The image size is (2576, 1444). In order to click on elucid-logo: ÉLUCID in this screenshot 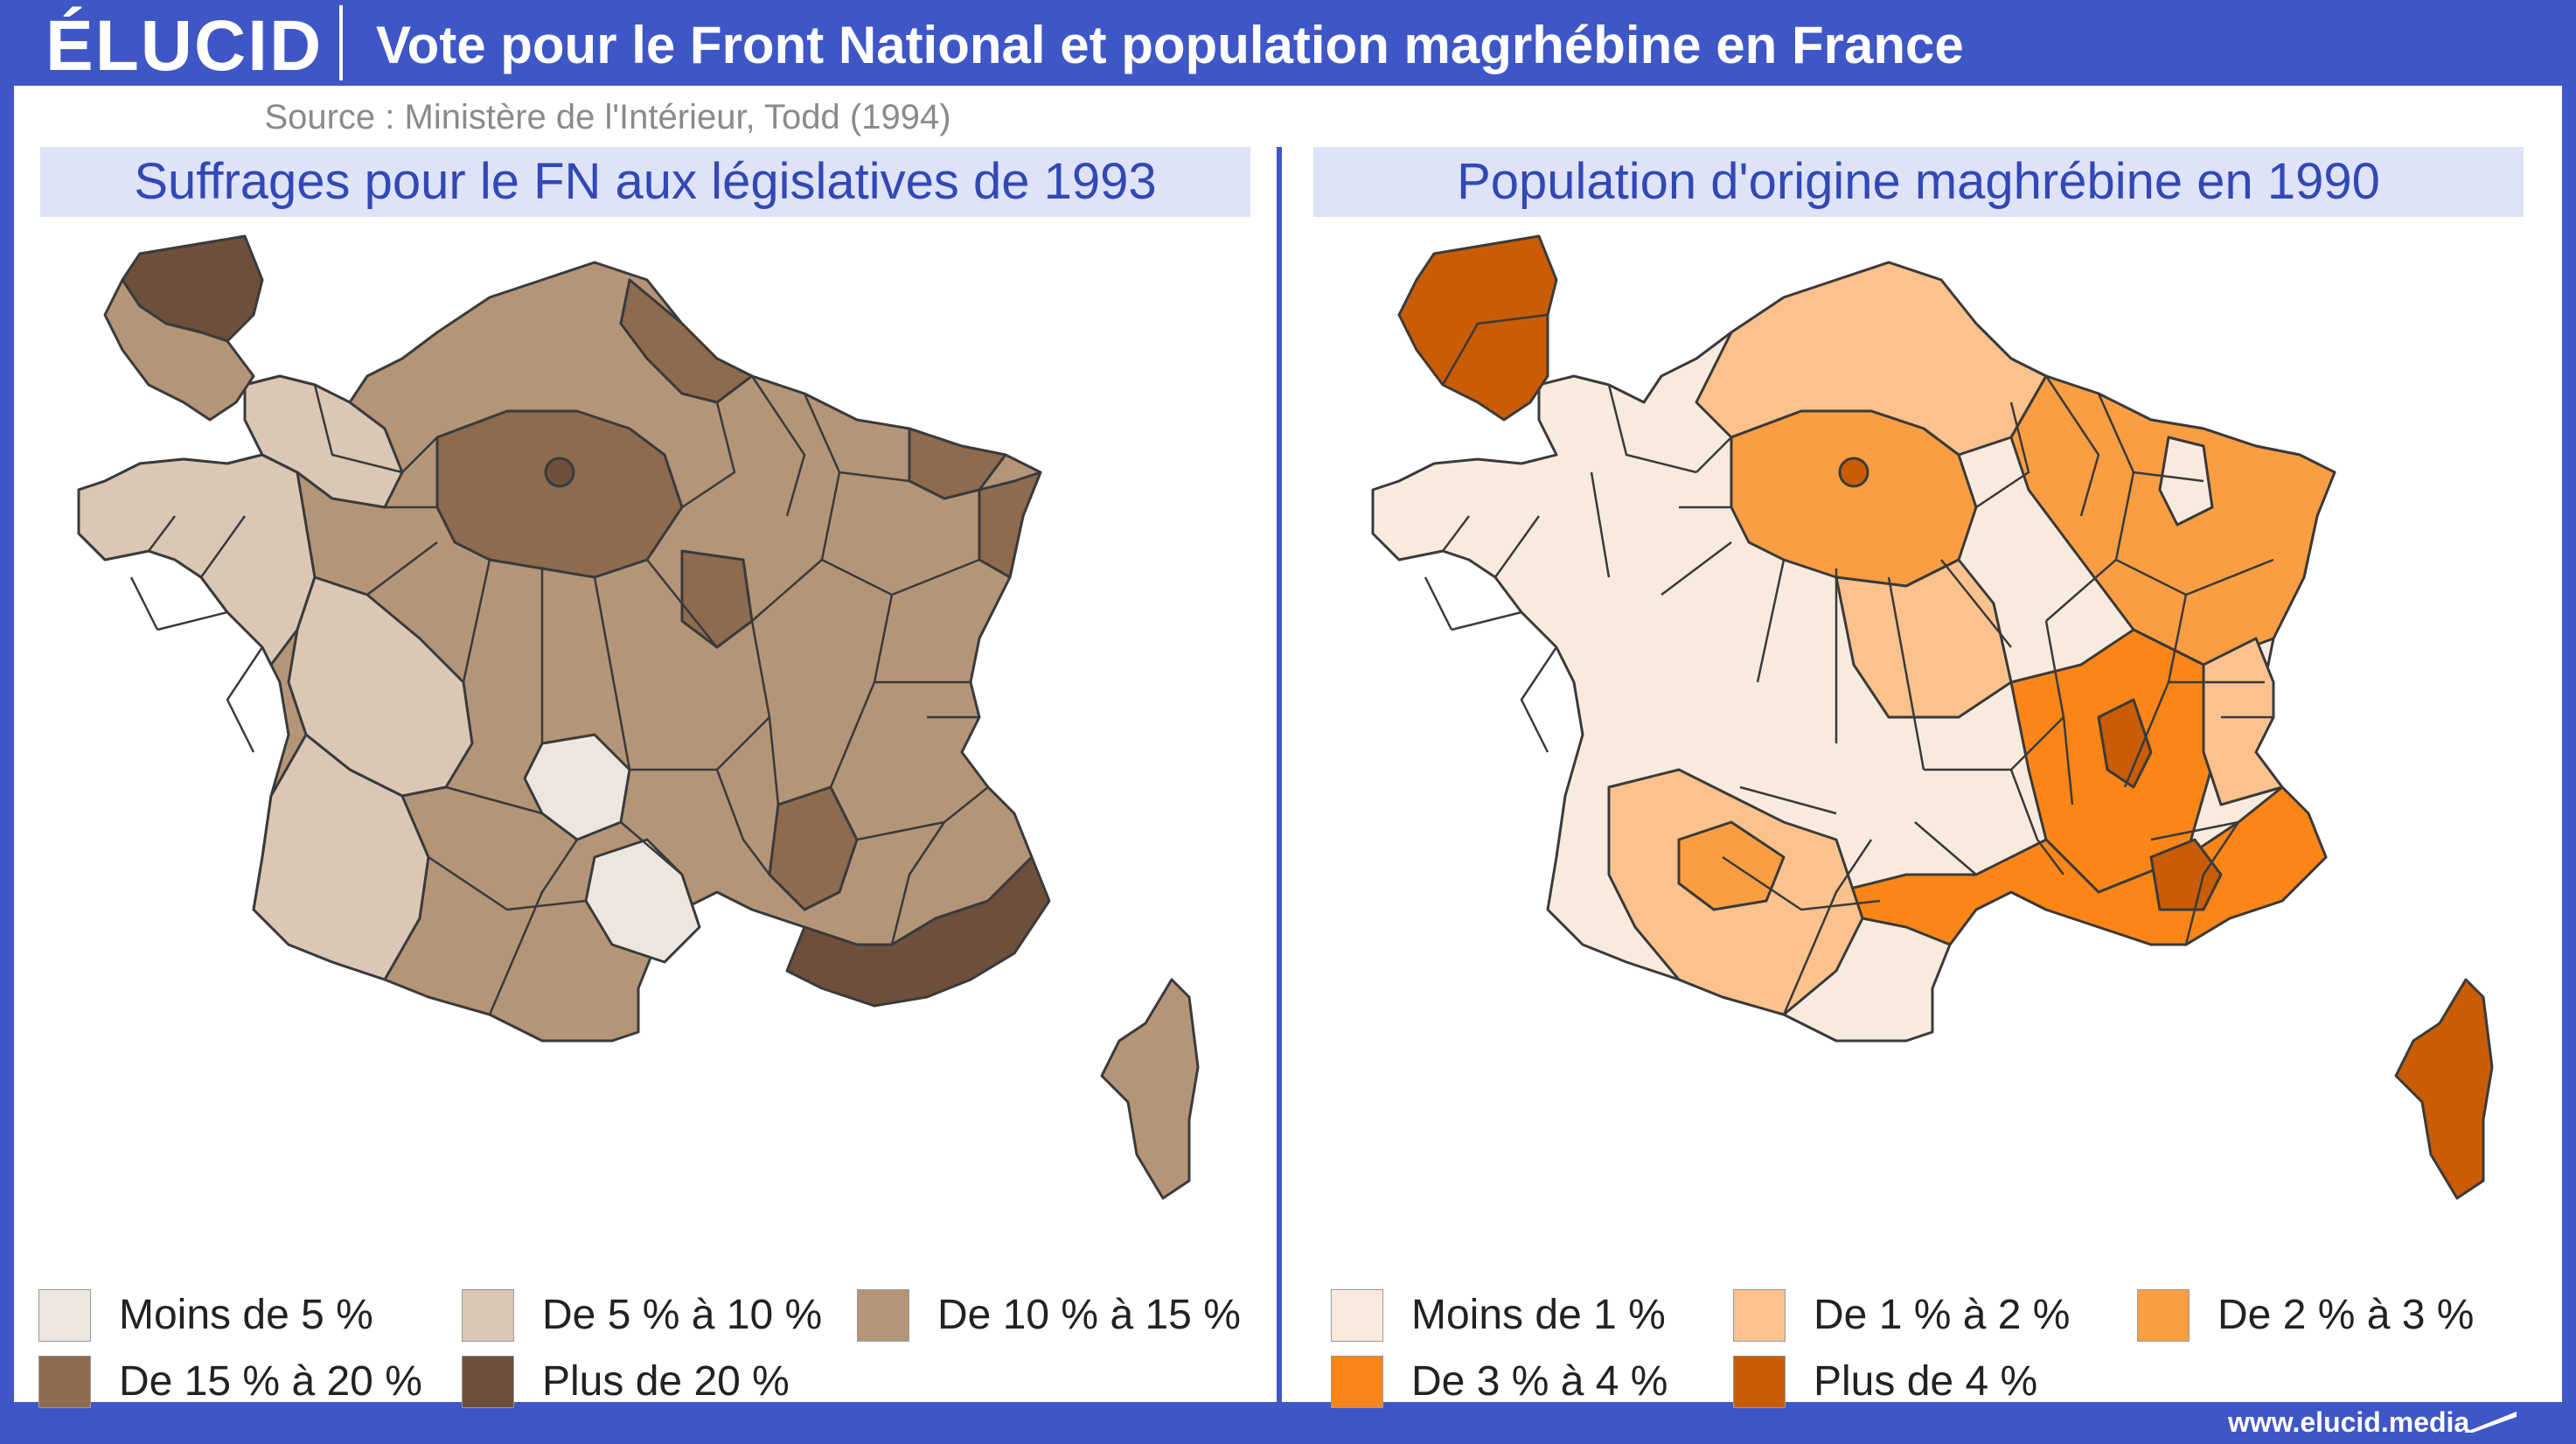, I will do `click(184, 46)`.